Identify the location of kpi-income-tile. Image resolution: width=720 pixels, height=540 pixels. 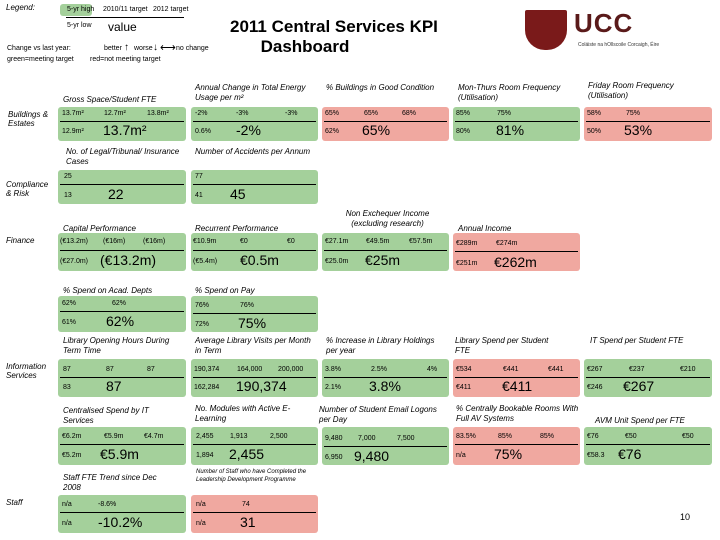
(516, 252).